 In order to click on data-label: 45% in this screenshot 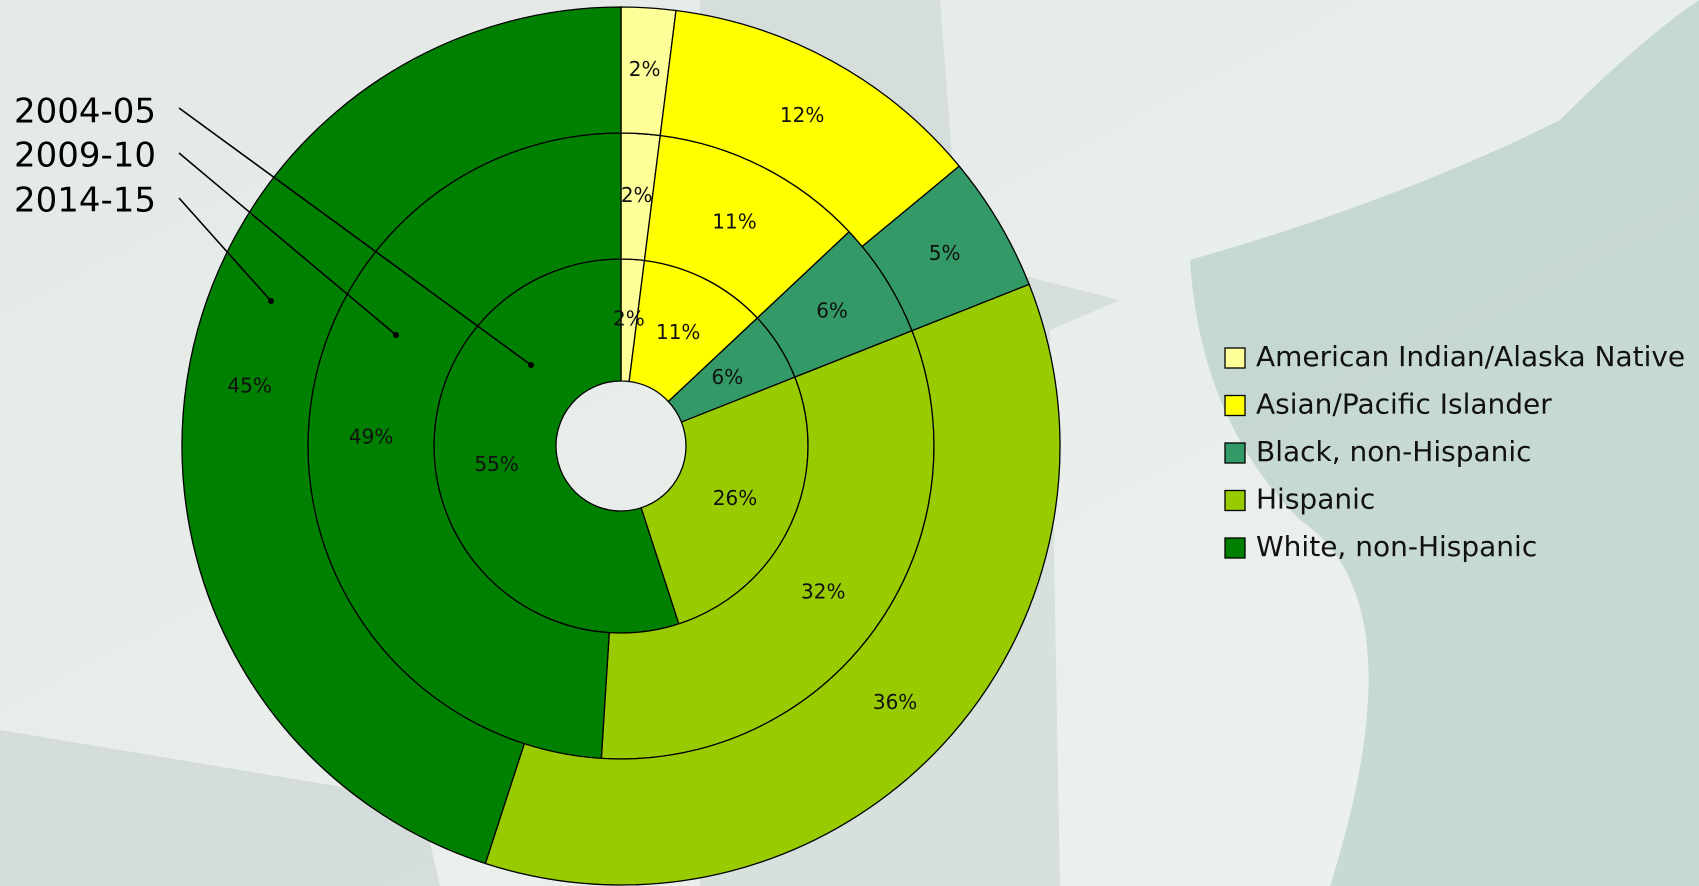, I will do `click(249, 386)`.